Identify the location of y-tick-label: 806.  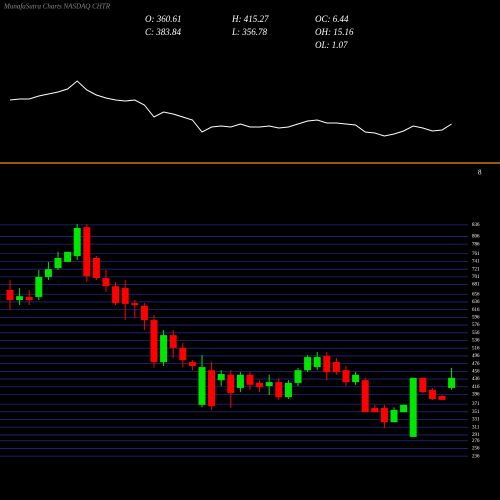
(476, 237).